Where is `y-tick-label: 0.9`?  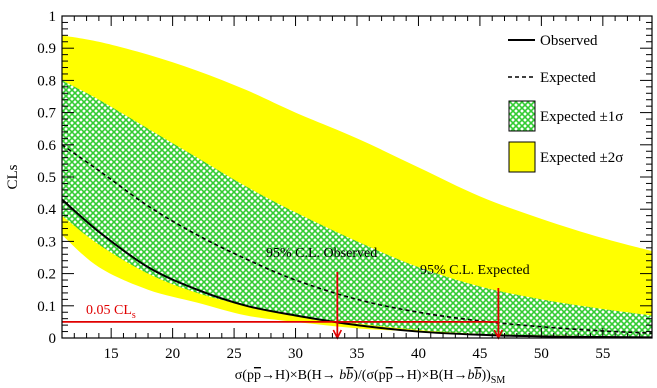 y-tick-label: 0.9 is located at coordinates (46, 49).